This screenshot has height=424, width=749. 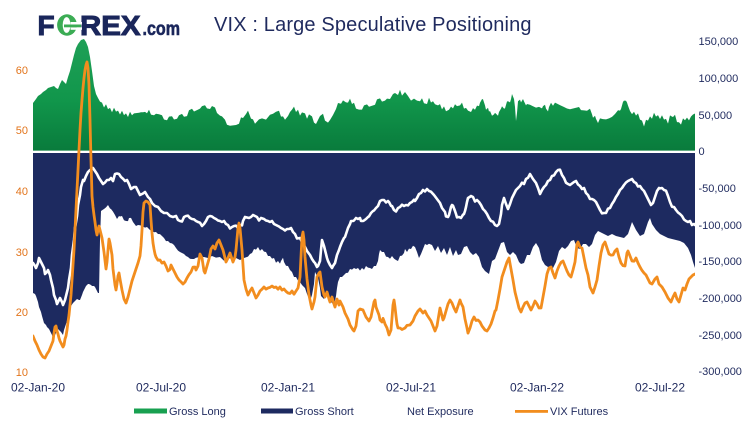 I want to click on svg-text: -200,000, so click(x=720, y=299).